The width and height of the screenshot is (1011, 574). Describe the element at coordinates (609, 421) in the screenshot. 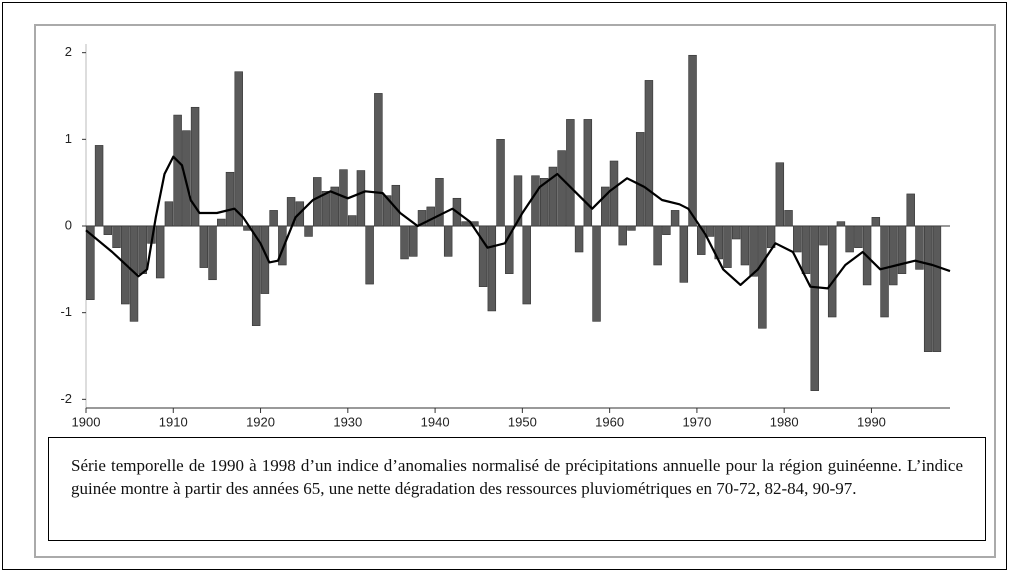

I see `x-tick-label: 1960` at that location.